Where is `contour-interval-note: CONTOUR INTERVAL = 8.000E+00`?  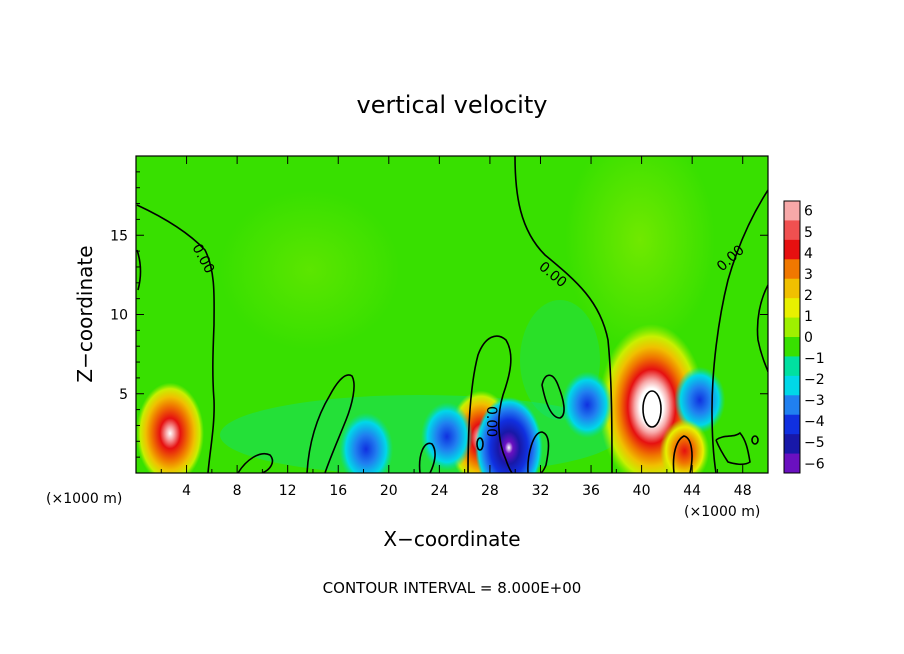 contour-interval-note: CONTOUR INTERVAL = 8.000E+00 is located at coordinates (452, 588).